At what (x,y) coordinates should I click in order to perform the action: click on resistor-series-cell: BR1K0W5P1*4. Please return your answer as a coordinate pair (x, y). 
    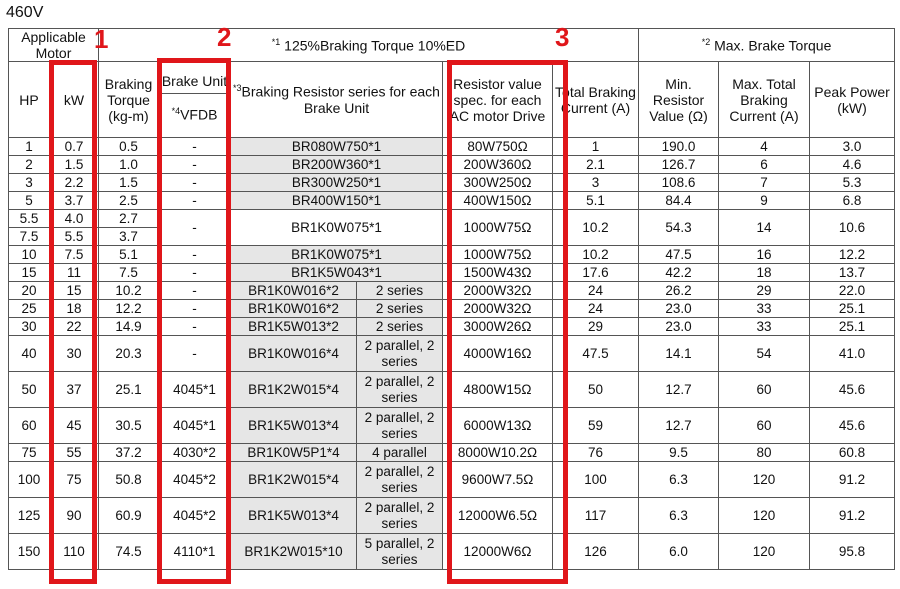
    Looking at the image, I should click on (293, 453).